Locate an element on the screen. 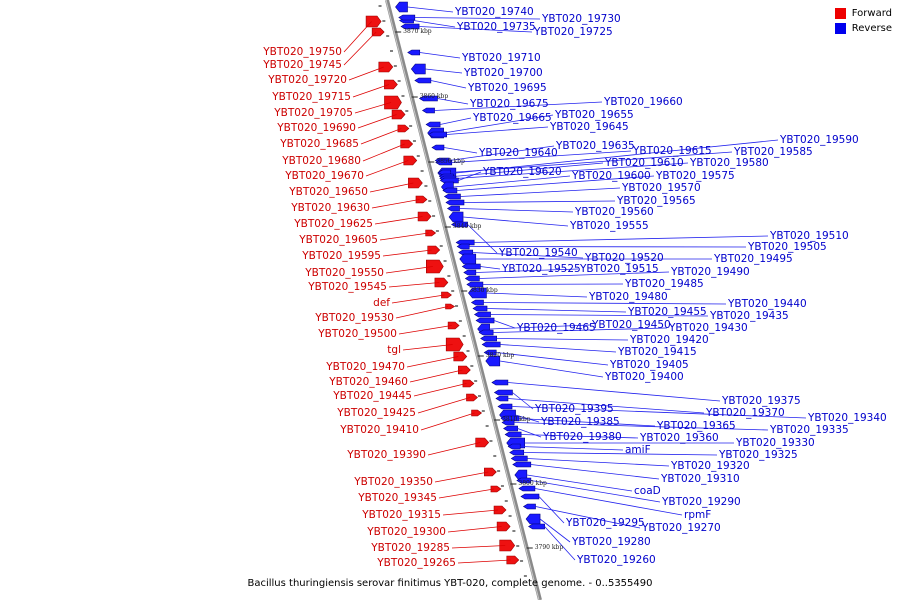 This screenshot has height=600, width=900. reverse-gene-label: YBT020_19415 is located at coordinates (657, 352).